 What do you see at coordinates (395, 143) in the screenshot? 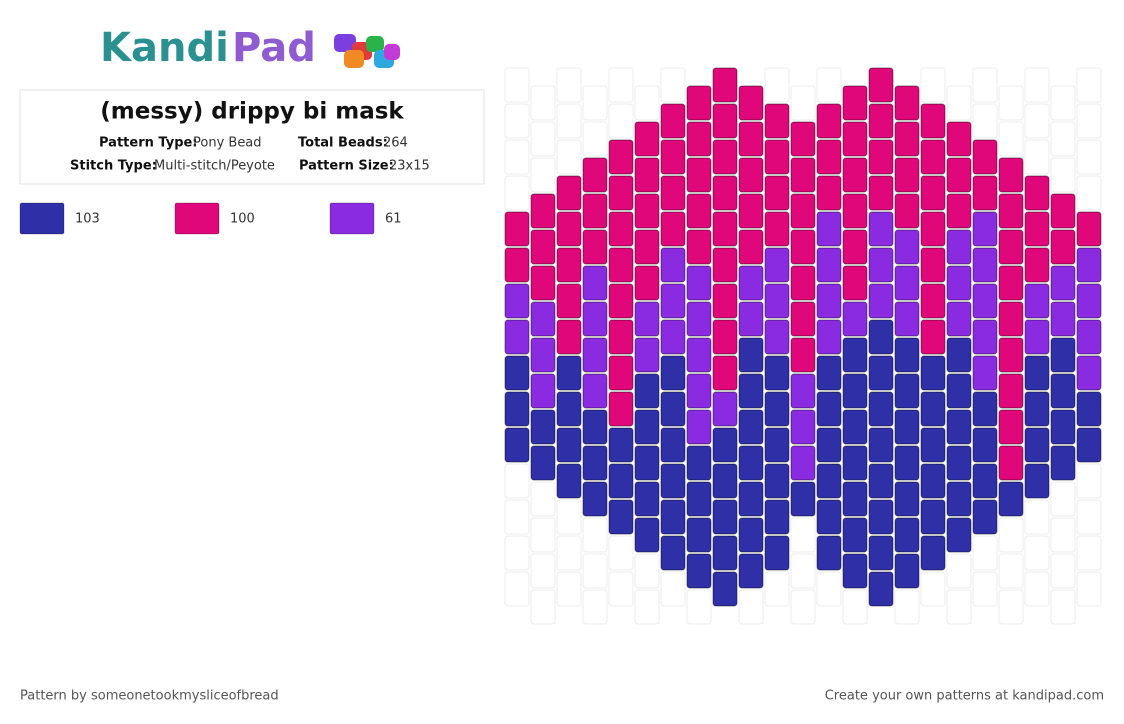
I see `field-value: 264` at bounding box center [395, 143].